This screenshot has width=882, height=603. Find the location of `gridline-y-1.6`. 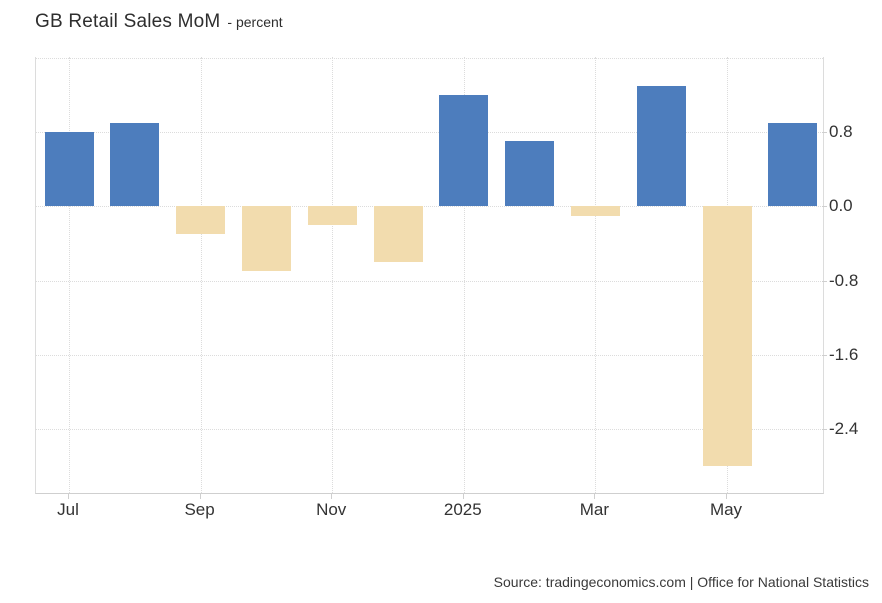

gridline-y-1.6 is located at coordinates (429, 58).